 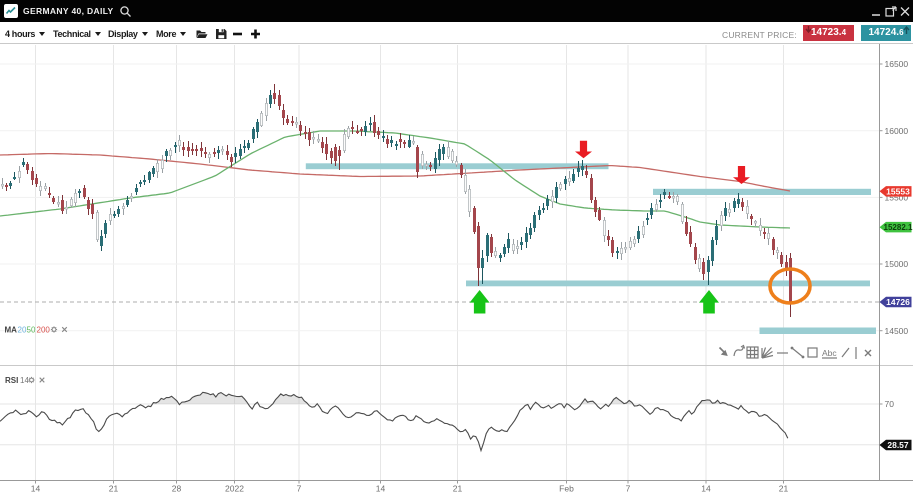 I want to click on svg-text: 15500, so click(x=897, y=198).